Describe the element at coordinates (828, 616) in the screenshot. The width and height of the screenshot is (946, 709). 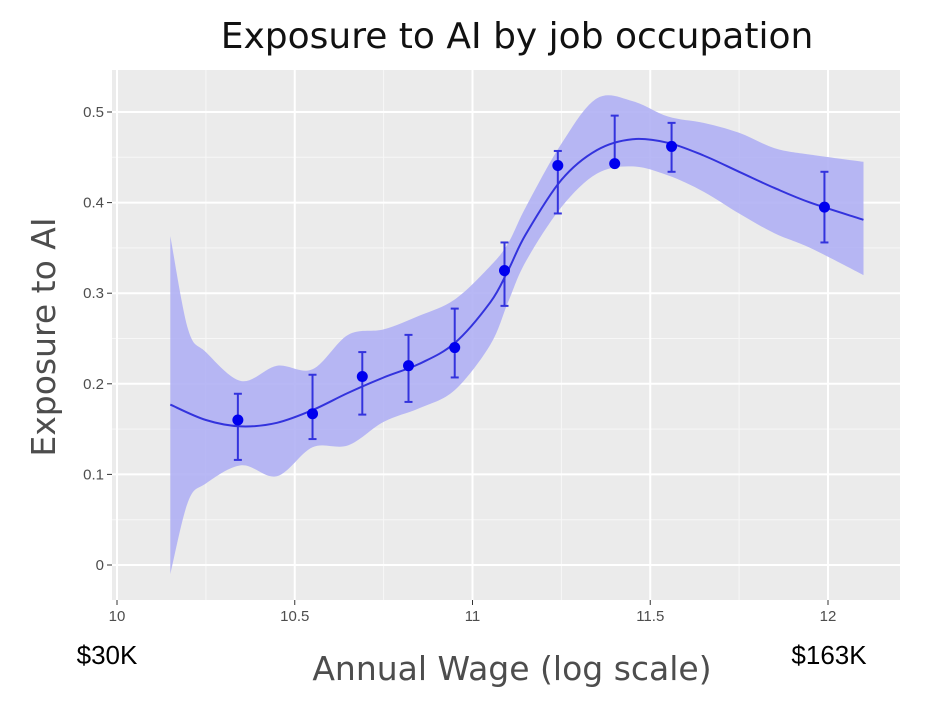
I see `x-tick-label: 12` at that location.